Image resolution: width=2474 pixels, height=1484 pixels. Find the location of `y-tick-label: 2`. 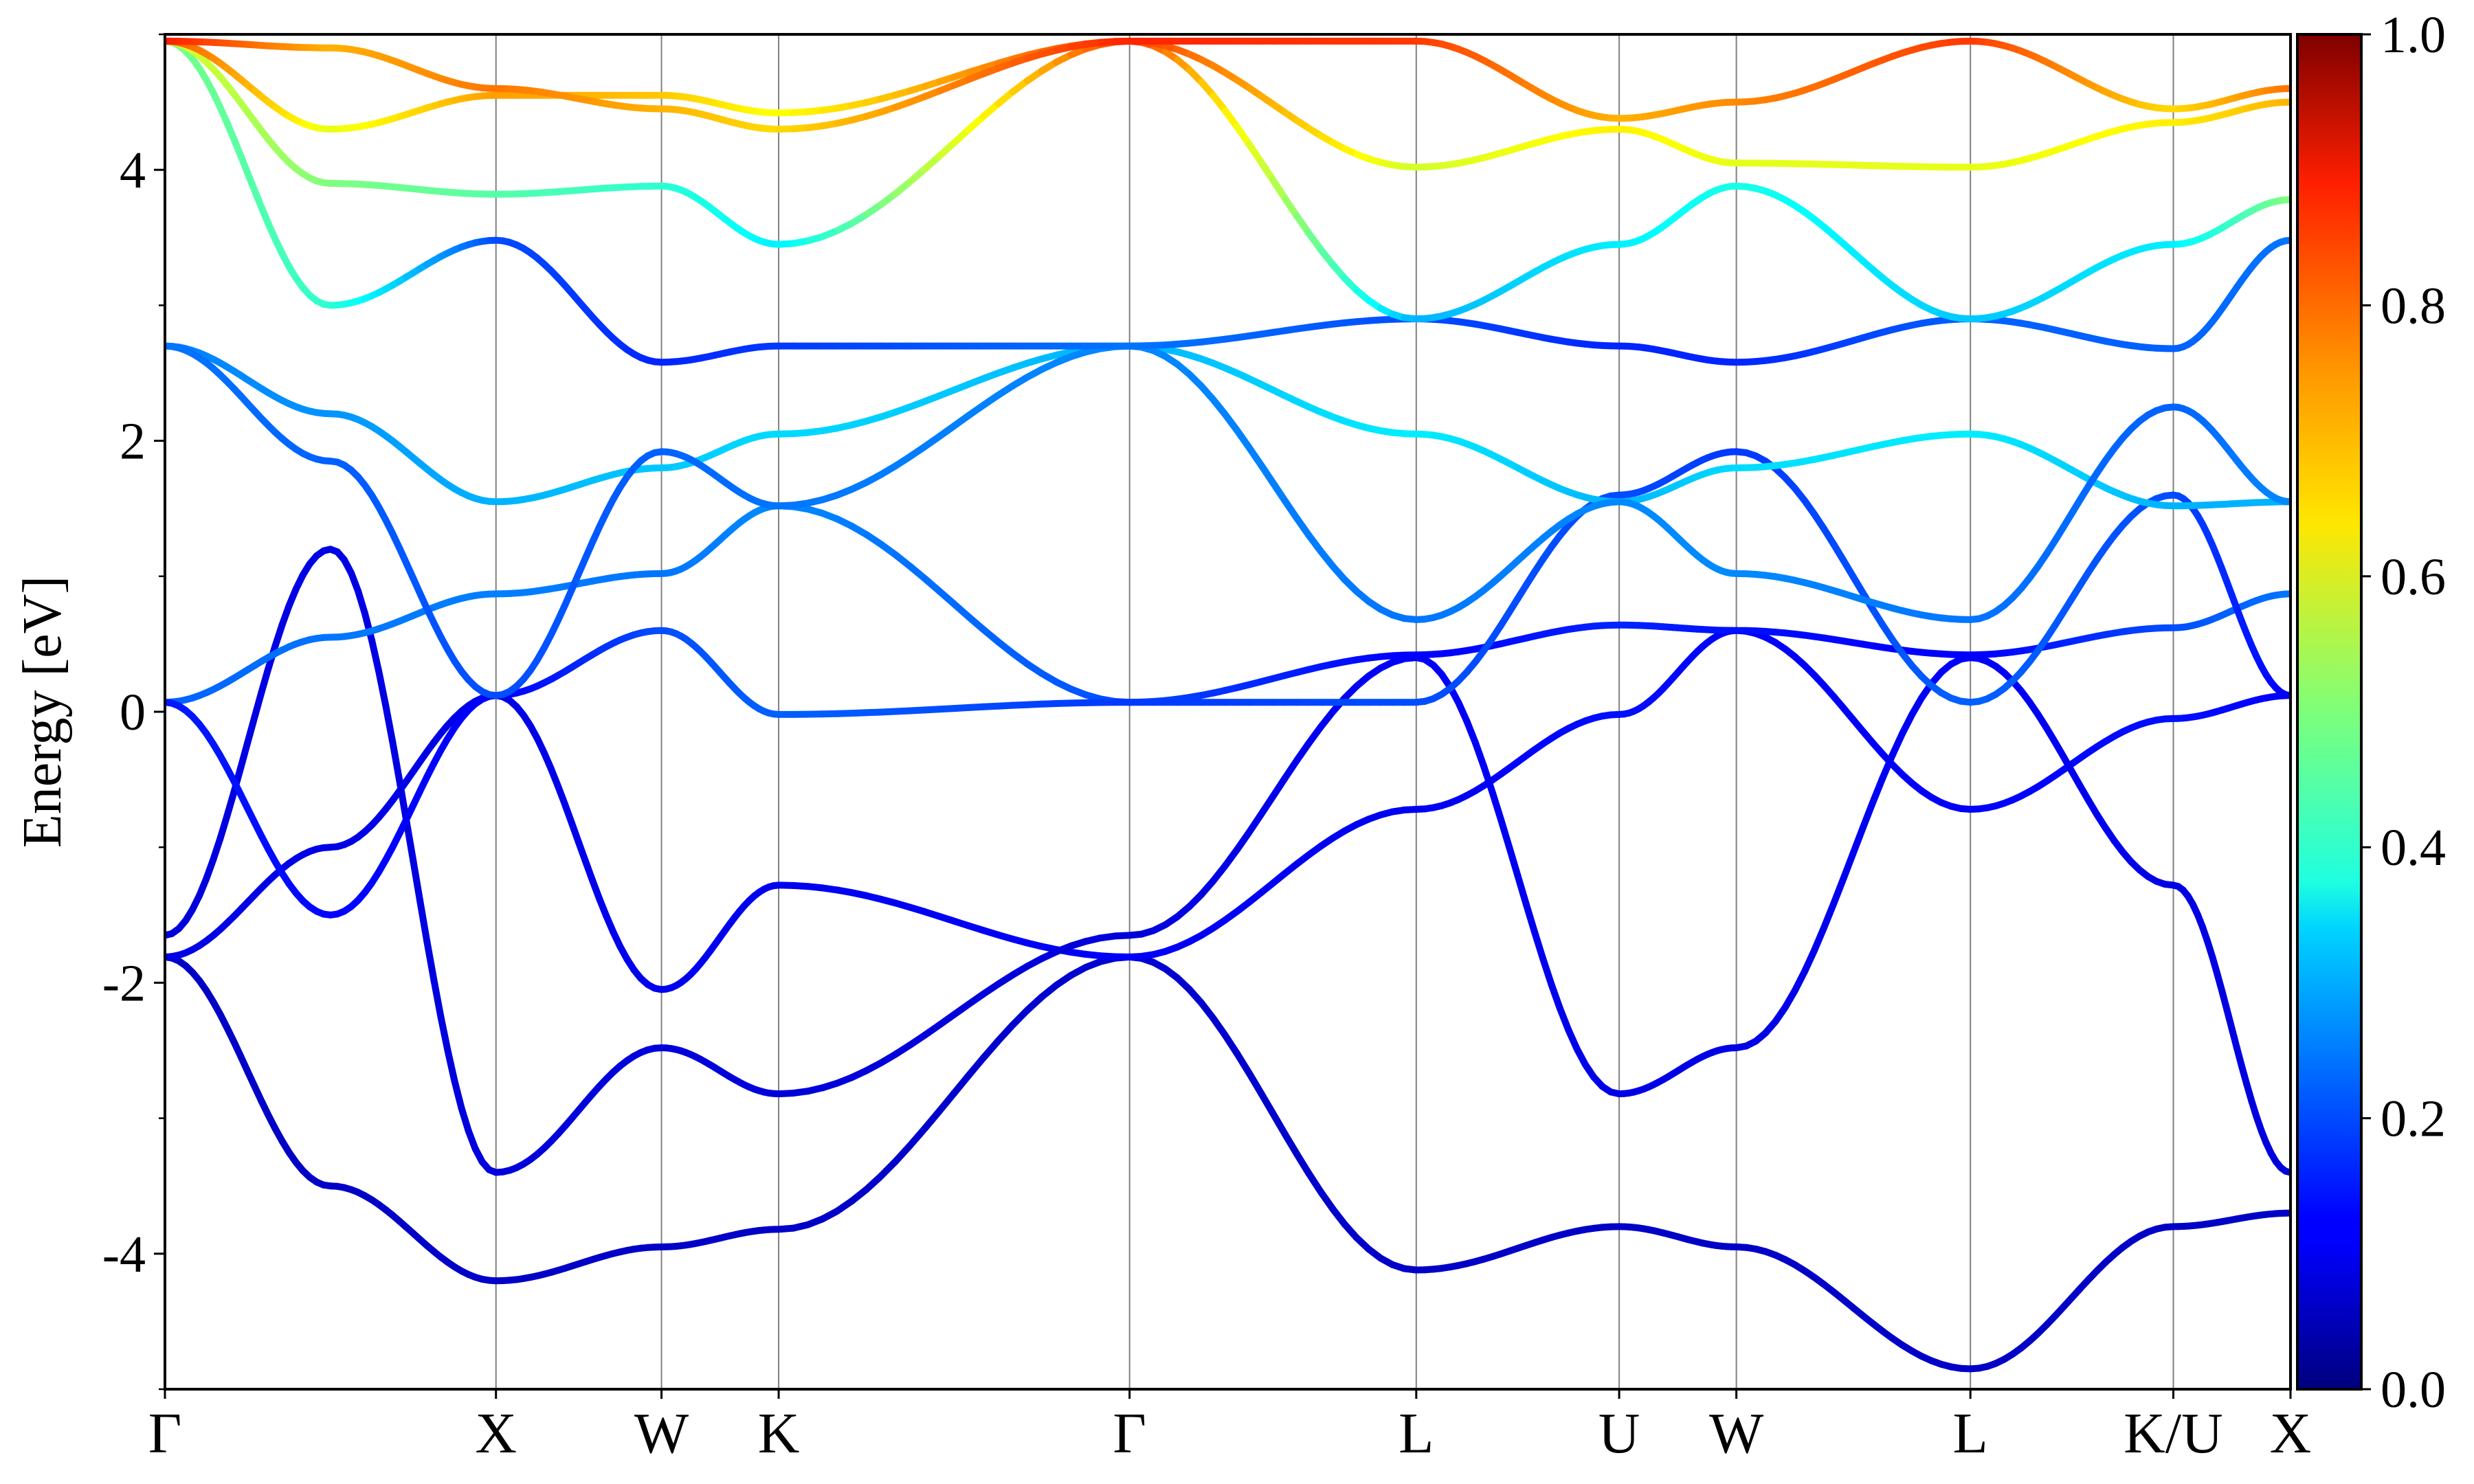

y-tick-label: 2 is located at coordinates (133, 442).